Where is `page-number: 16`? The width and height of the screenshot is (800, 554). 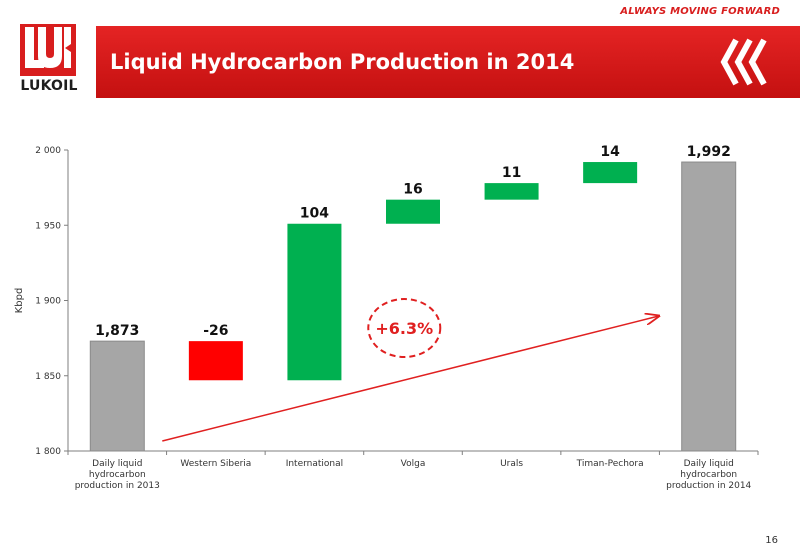 page-number: 16 is located at coordinates (771, 540).